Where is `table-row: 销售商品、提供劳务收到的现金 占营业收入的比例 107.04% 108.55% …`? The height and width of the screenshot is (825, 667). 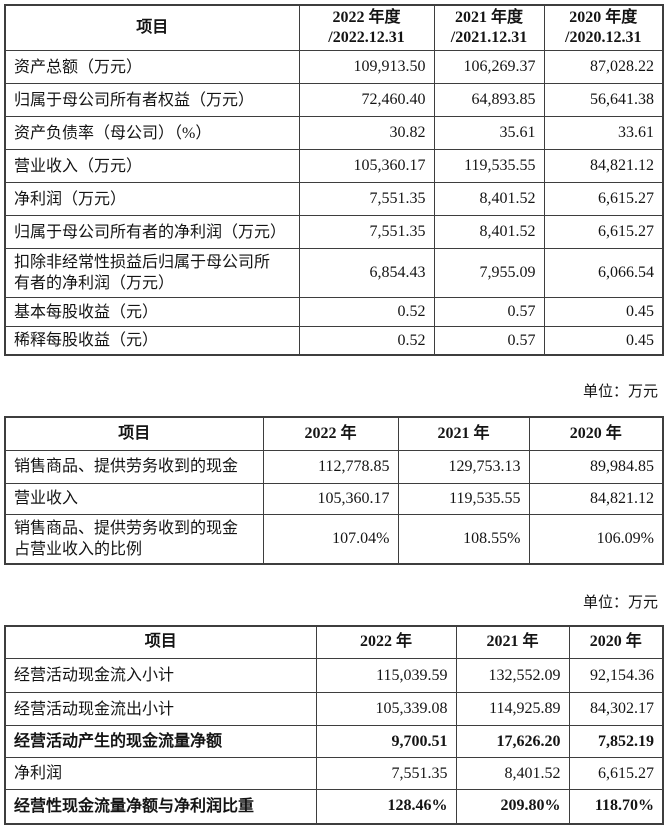 table-row: 销售商品、提供劳务收到的现金 占营业收入的比例 107.04% 108.55% … is located at coordinates (334, 538).